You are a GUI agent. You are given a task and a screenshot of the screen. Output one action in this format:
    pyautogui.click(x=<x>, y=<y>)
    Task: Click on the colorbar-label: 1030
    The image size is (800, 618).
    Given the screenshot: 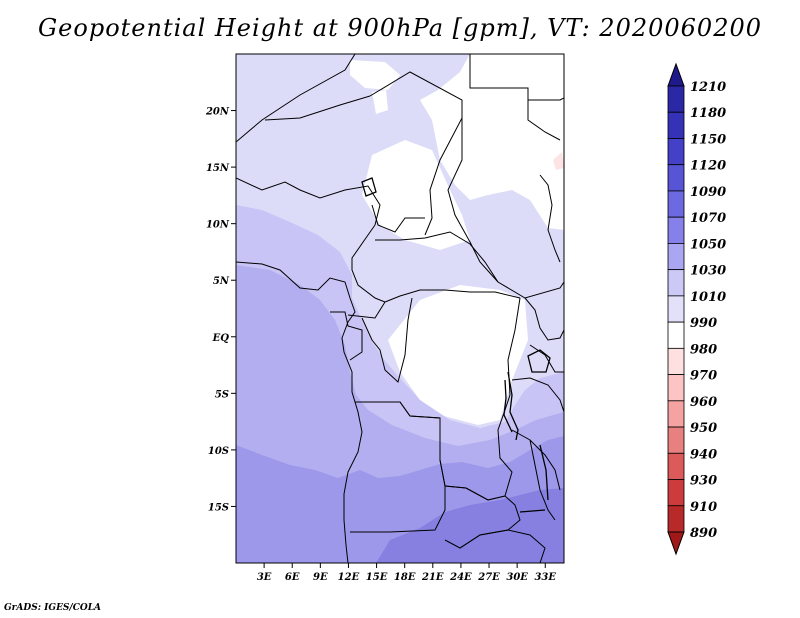 What is the action you would take?
    pyautogui.click(x=708, y=271)
    